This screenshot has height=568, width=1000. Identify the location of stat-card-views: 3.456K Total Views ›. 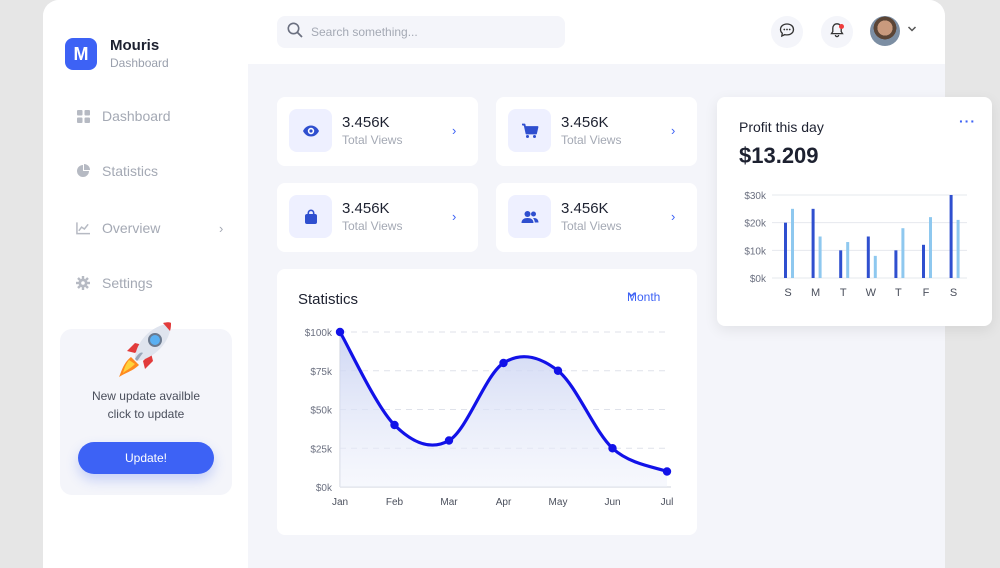
(377, 131).